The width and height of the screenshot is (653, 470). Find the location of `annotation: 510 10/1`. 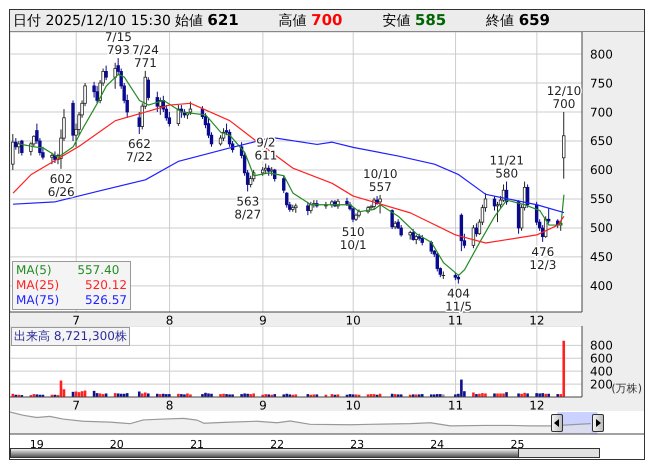

annotation: 510 10/1 is located at coordinates (353, 238).